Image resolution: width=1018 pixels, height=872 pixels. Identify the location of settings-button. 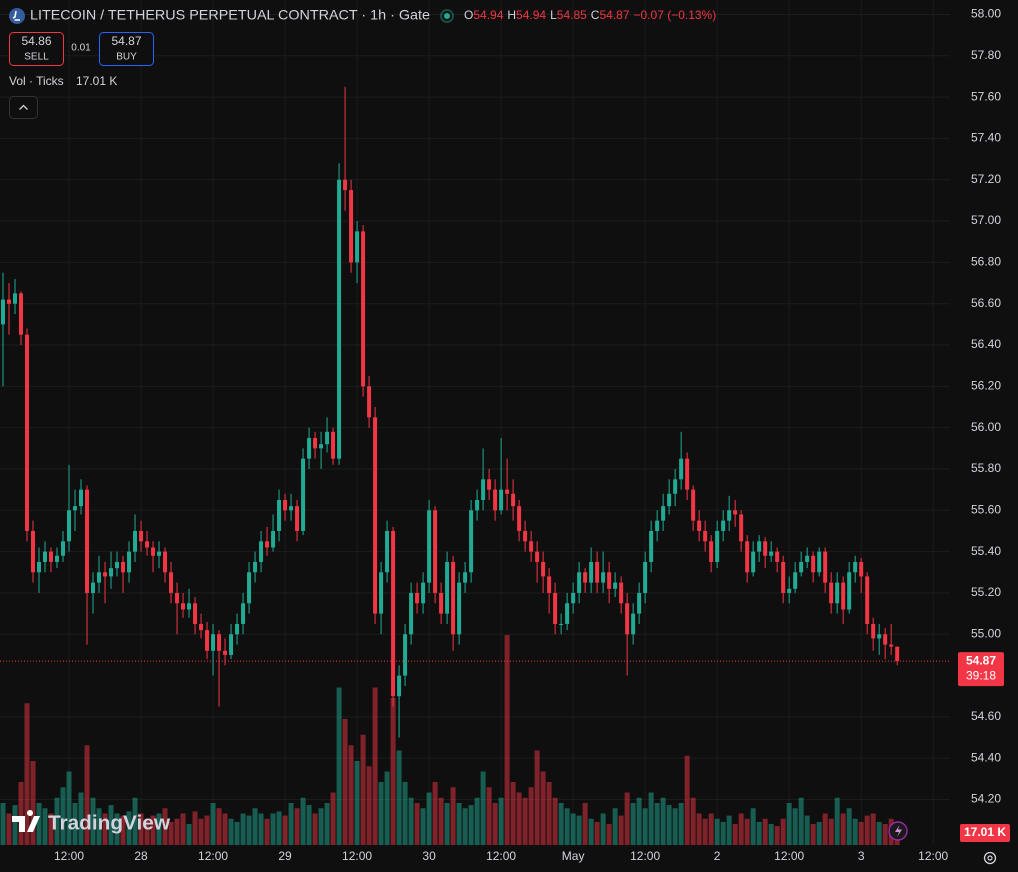
(990, 858).